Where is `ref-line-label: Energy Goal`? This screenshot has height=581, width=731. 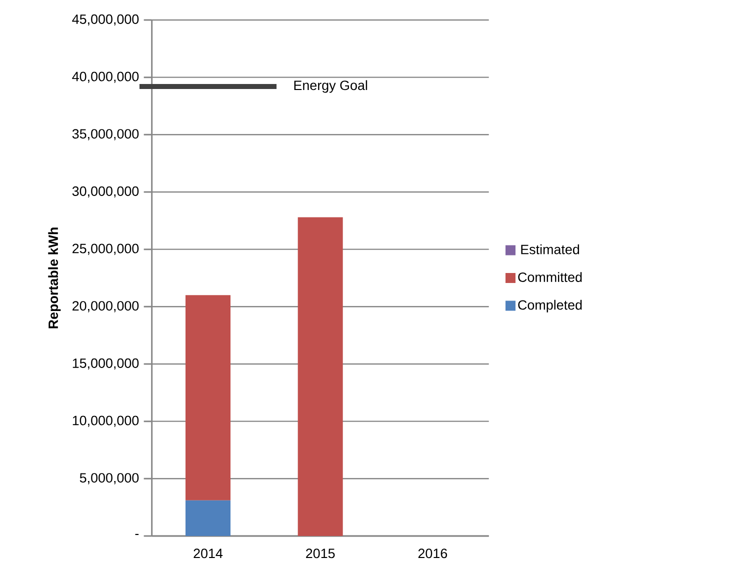
ref-line-label: Energy Goal is located at coordinates (331, 86).